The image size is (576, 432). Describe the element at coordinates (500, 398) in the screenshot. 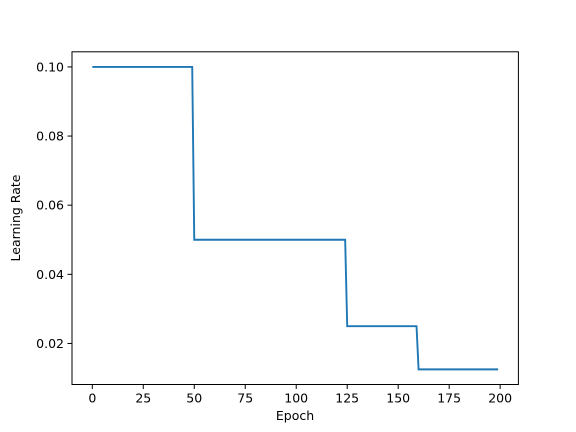

I see `x-tick-label: 200` at that location.